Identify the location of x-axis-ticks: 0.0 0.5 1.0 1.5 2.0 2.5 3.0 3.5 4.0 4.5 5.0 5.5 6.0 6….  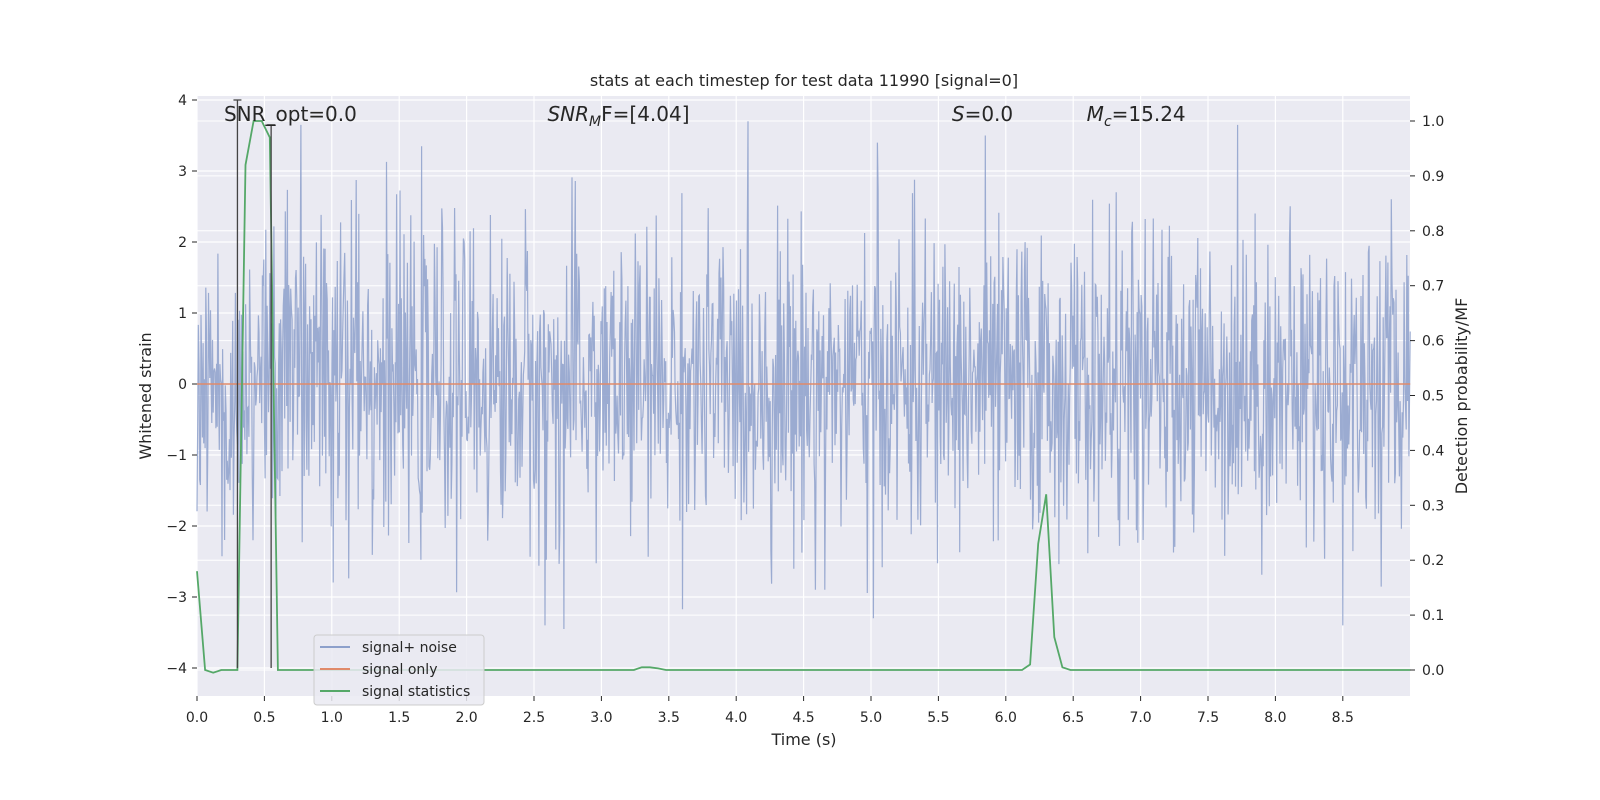
(770, 711).